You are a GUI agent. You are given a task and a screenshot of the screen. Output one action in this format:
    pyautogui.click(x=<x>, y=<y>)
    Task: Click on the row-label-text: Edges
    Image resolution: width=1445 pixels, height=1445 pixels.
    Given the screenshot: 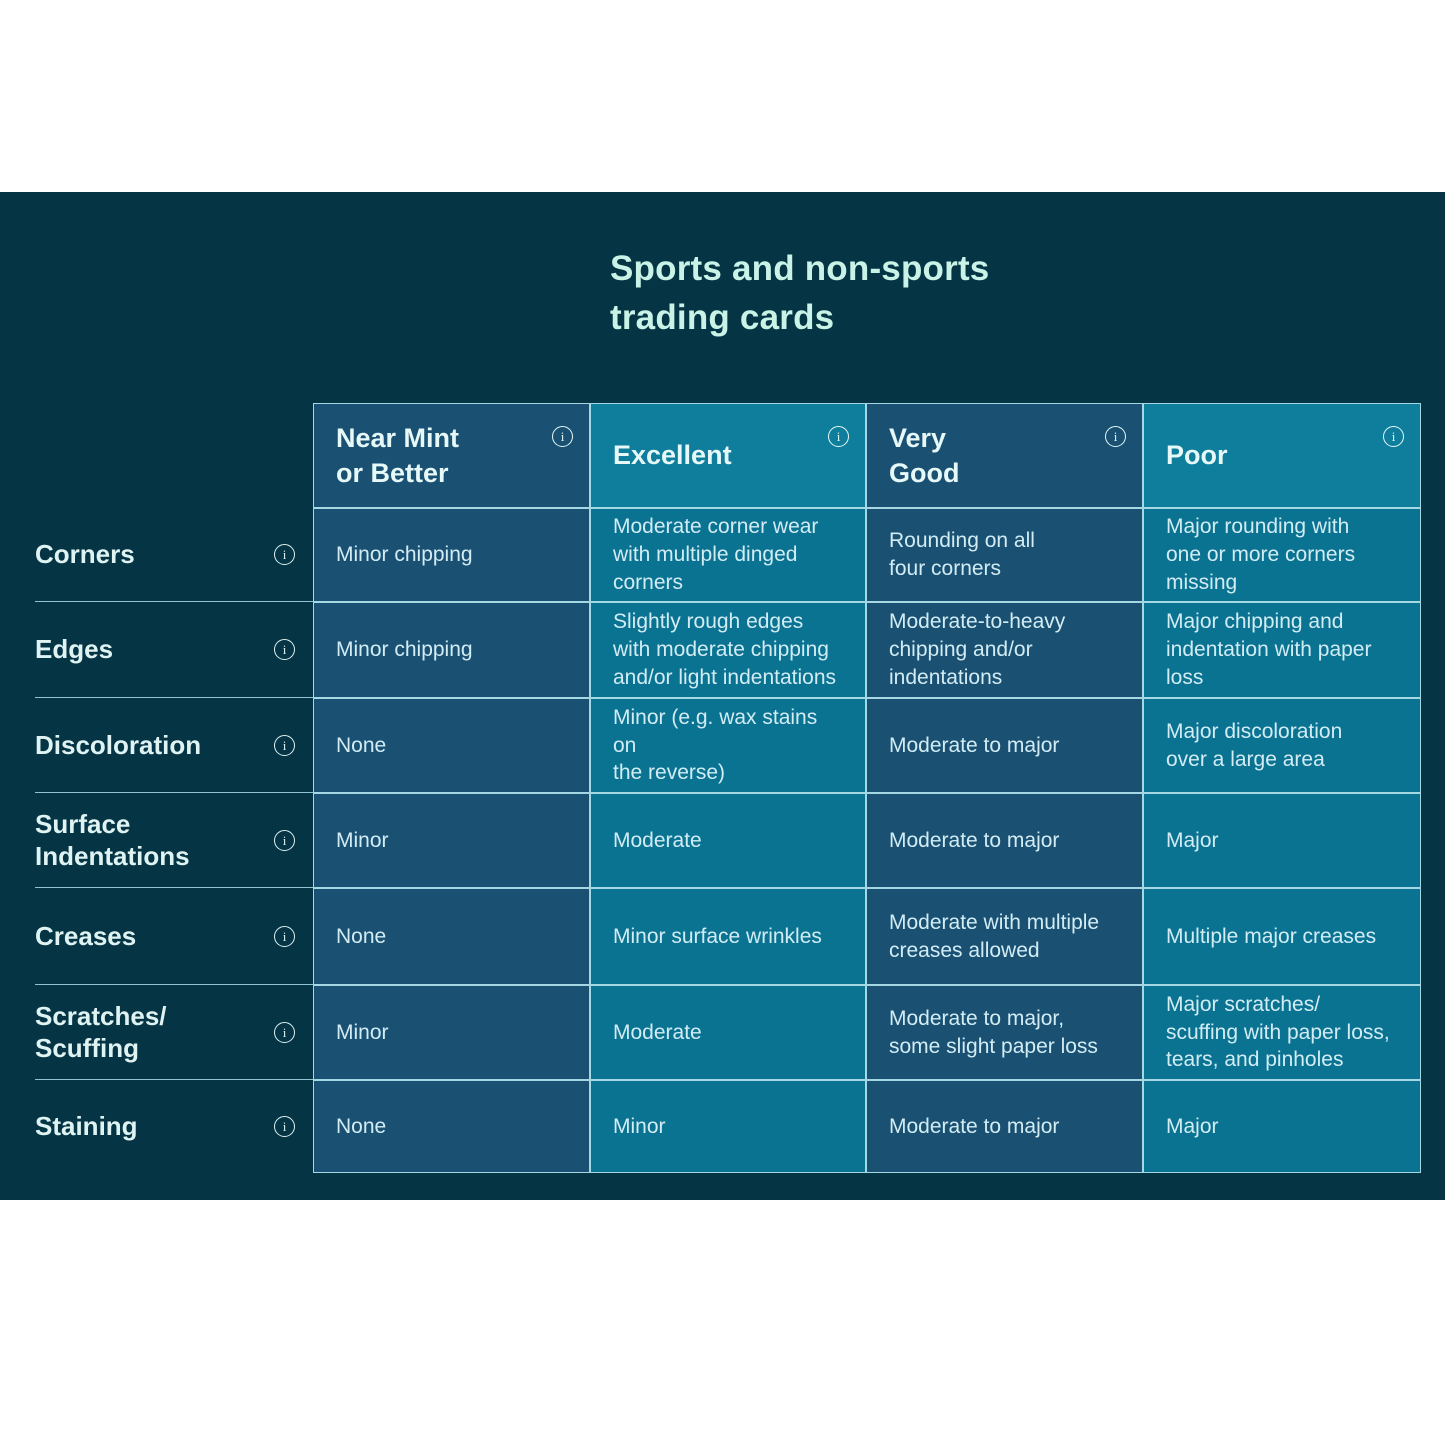 What is the action you would take?
    pyautogui.click(x=74, y=649)
    